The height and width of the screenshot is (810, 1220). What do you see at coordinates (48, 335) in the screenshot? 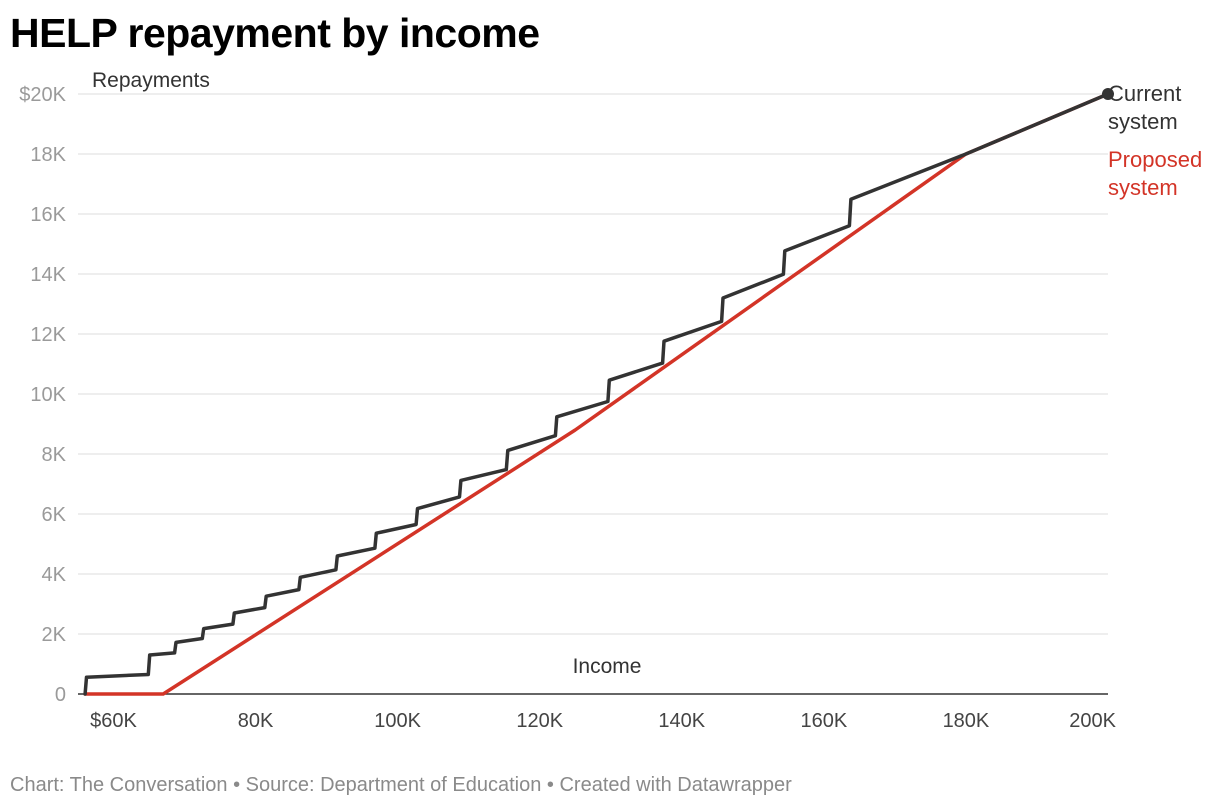
I see `y-tick-label: 12K` at bounding box center [48, 335].